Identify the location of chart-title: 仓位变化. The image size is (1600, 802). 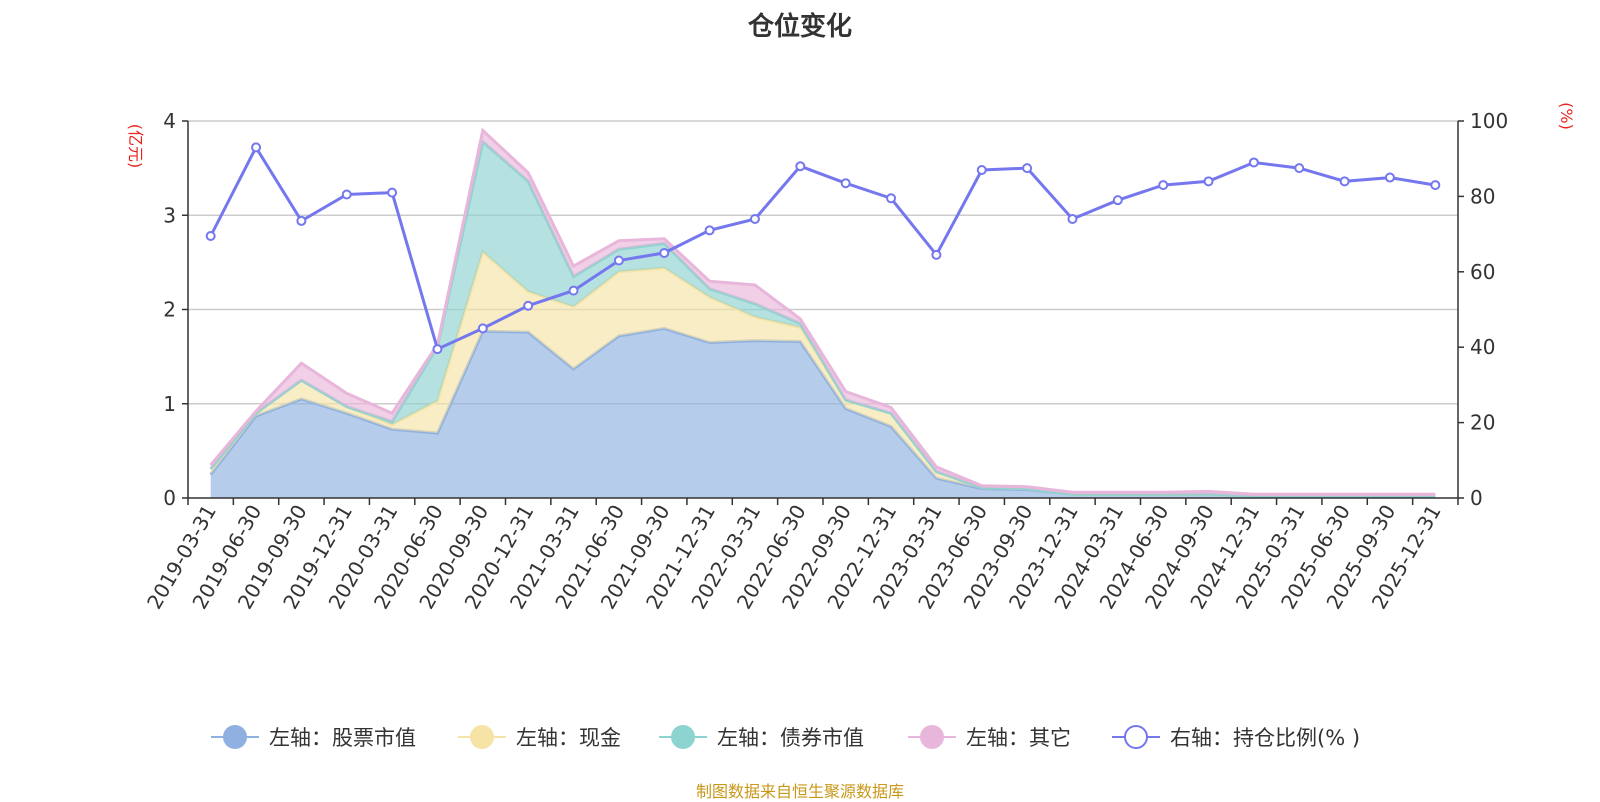
(799, 27).